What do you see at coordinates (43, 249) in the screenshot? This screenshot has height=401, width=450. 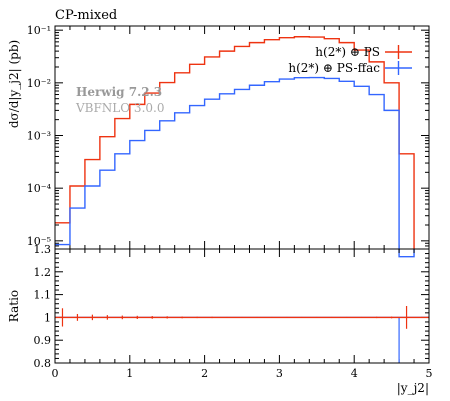 I see `ratio-y-tick-label: 1.3` at bounding box center [43, 249].